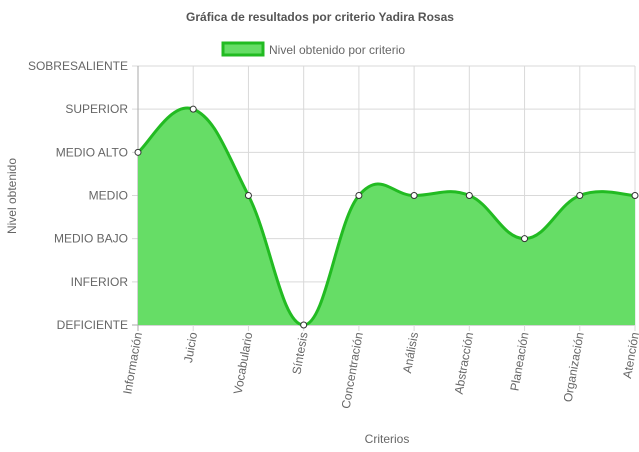 The image size is (639, 452). Describe the element at coordinates (410, 352) in the screenshot. I see `x-tick-label: Análisis` at that location.